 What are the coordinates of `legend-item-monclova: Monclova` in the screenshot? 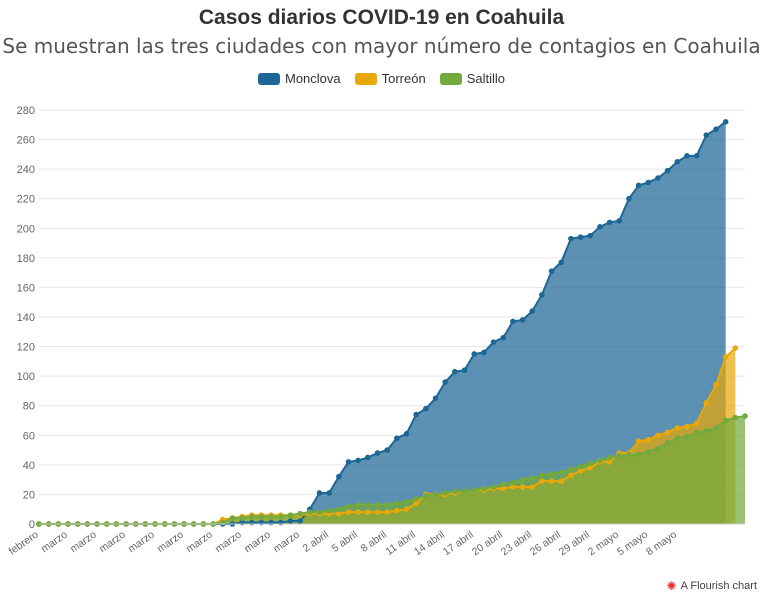 It's located at (299, 78).